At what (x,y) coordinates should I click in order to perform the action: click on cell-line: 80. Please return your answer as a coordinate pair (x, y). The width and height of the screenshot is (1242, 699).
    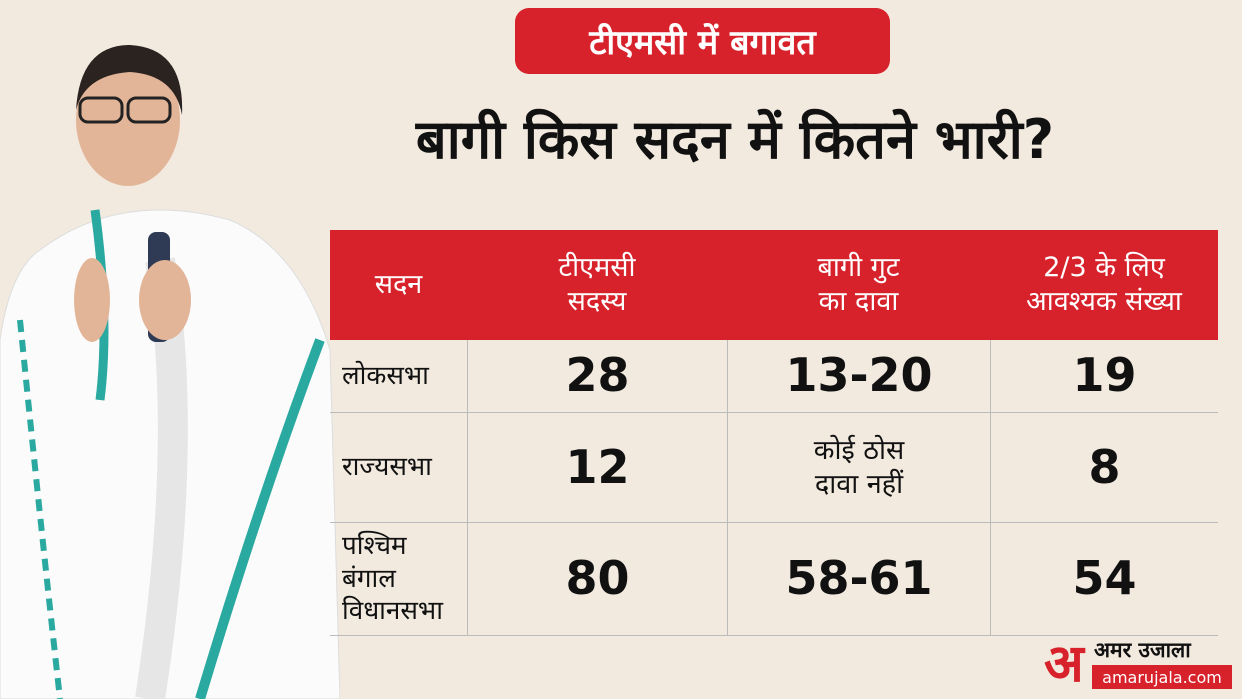
    Looking at the image, I should click on (597, 578).